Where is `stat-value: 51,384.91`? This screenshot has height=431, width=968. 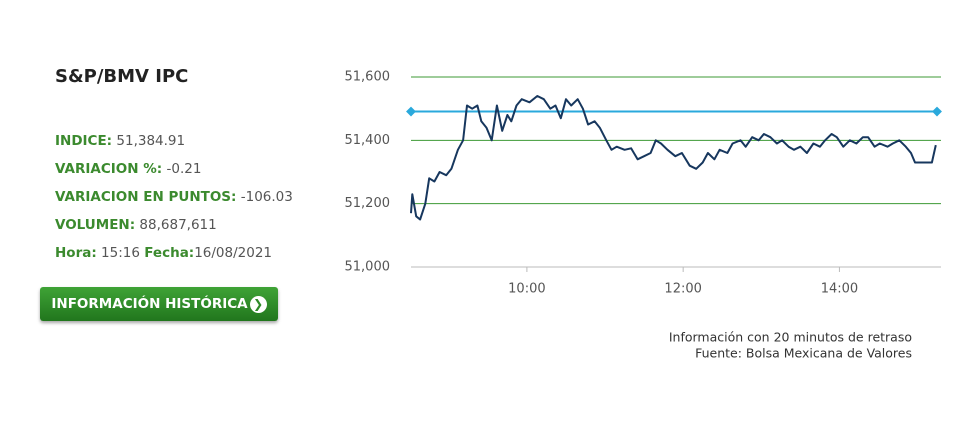 stat-value: 51,384.91 is located at coordinates (151, 141).